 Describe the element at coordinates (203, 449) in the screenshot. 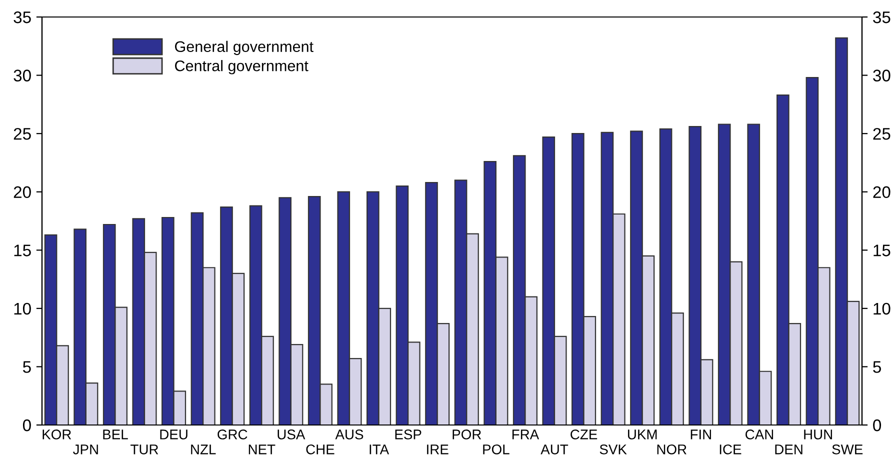

I see `x-tick-label: NZL` at that location.